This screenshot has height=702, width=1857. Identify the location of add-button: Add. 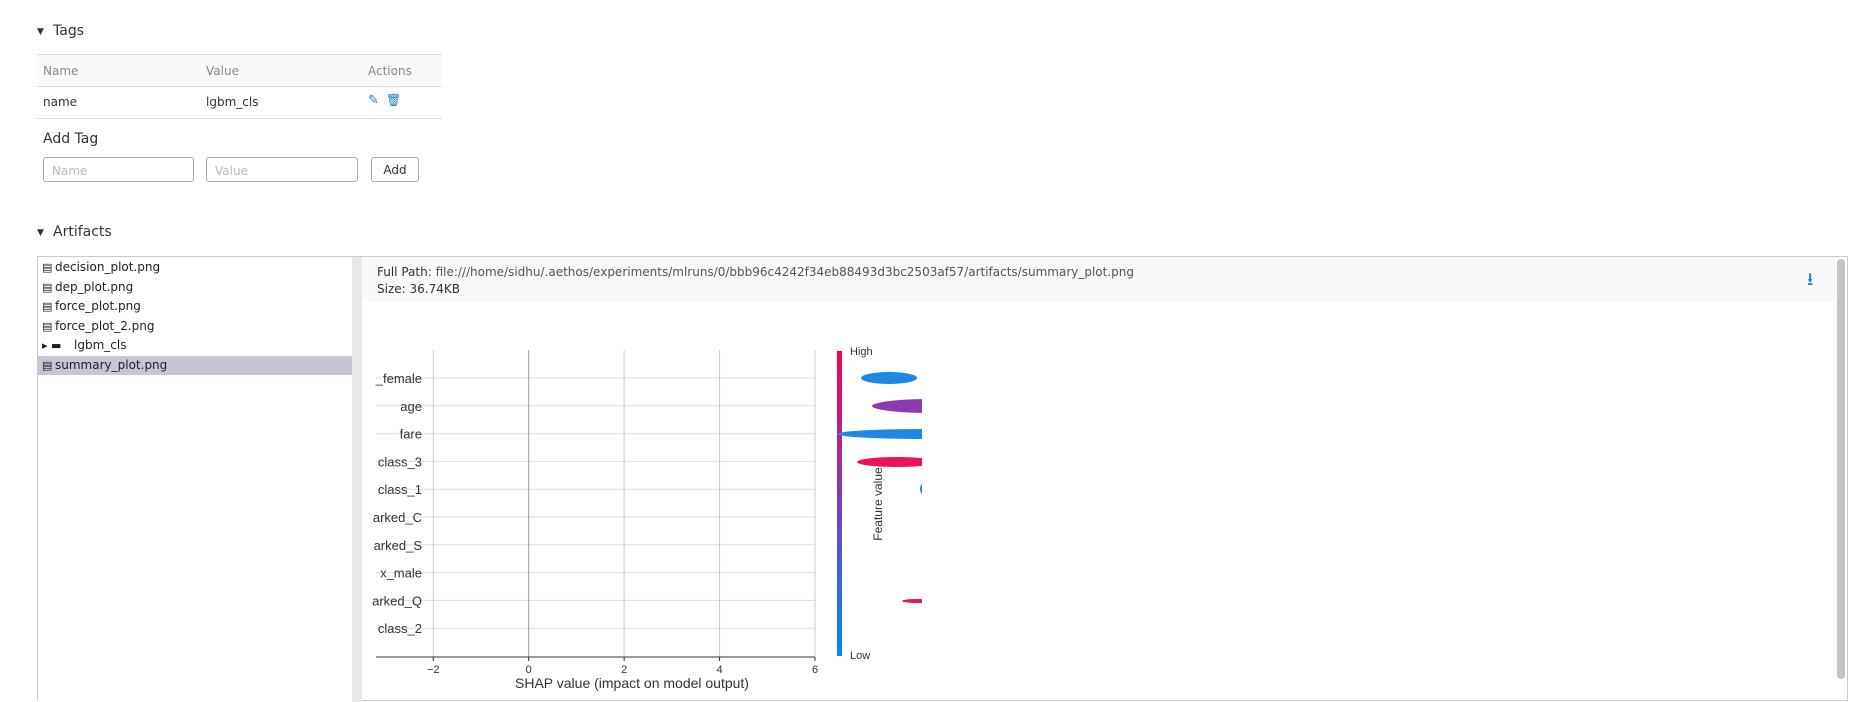
(395, 169).